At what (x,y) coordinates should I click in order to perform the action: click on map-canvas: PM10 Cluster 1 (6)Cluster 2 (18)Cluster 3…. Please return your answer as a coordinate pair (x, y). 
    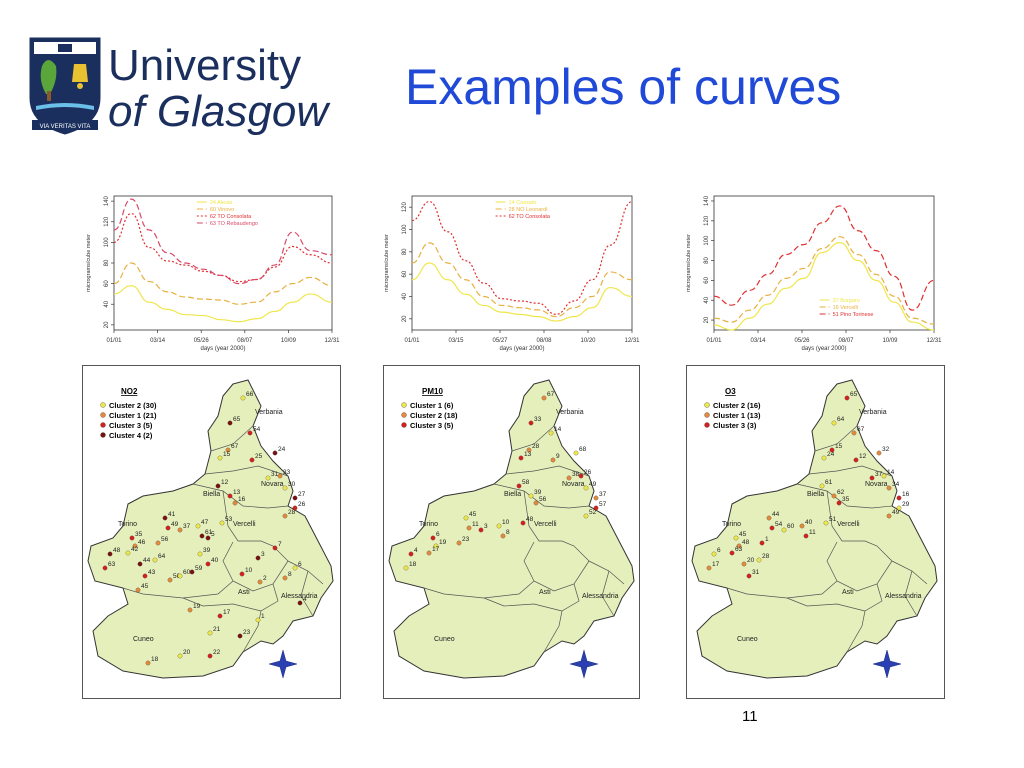
    Looking at the image, I should click on (511, 529).